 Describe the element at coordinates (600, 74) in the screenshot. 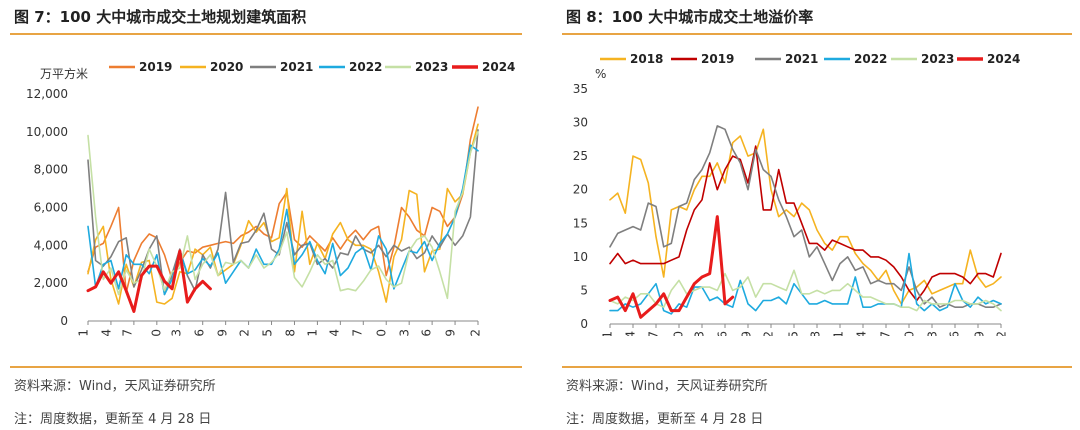

I see `y-unit-label: %` at that location.